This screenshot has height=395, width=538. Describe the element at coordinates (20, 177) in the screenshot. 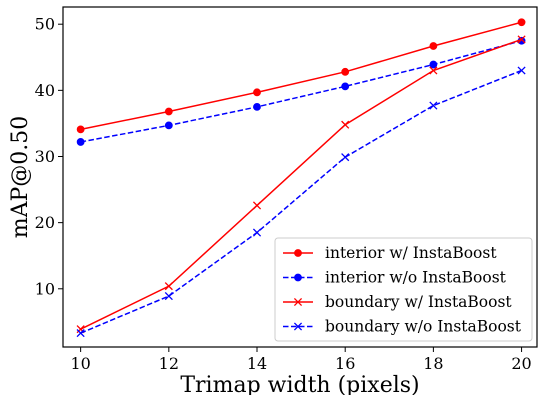

I see `y-axis-label: mAP@0.50` at that location.